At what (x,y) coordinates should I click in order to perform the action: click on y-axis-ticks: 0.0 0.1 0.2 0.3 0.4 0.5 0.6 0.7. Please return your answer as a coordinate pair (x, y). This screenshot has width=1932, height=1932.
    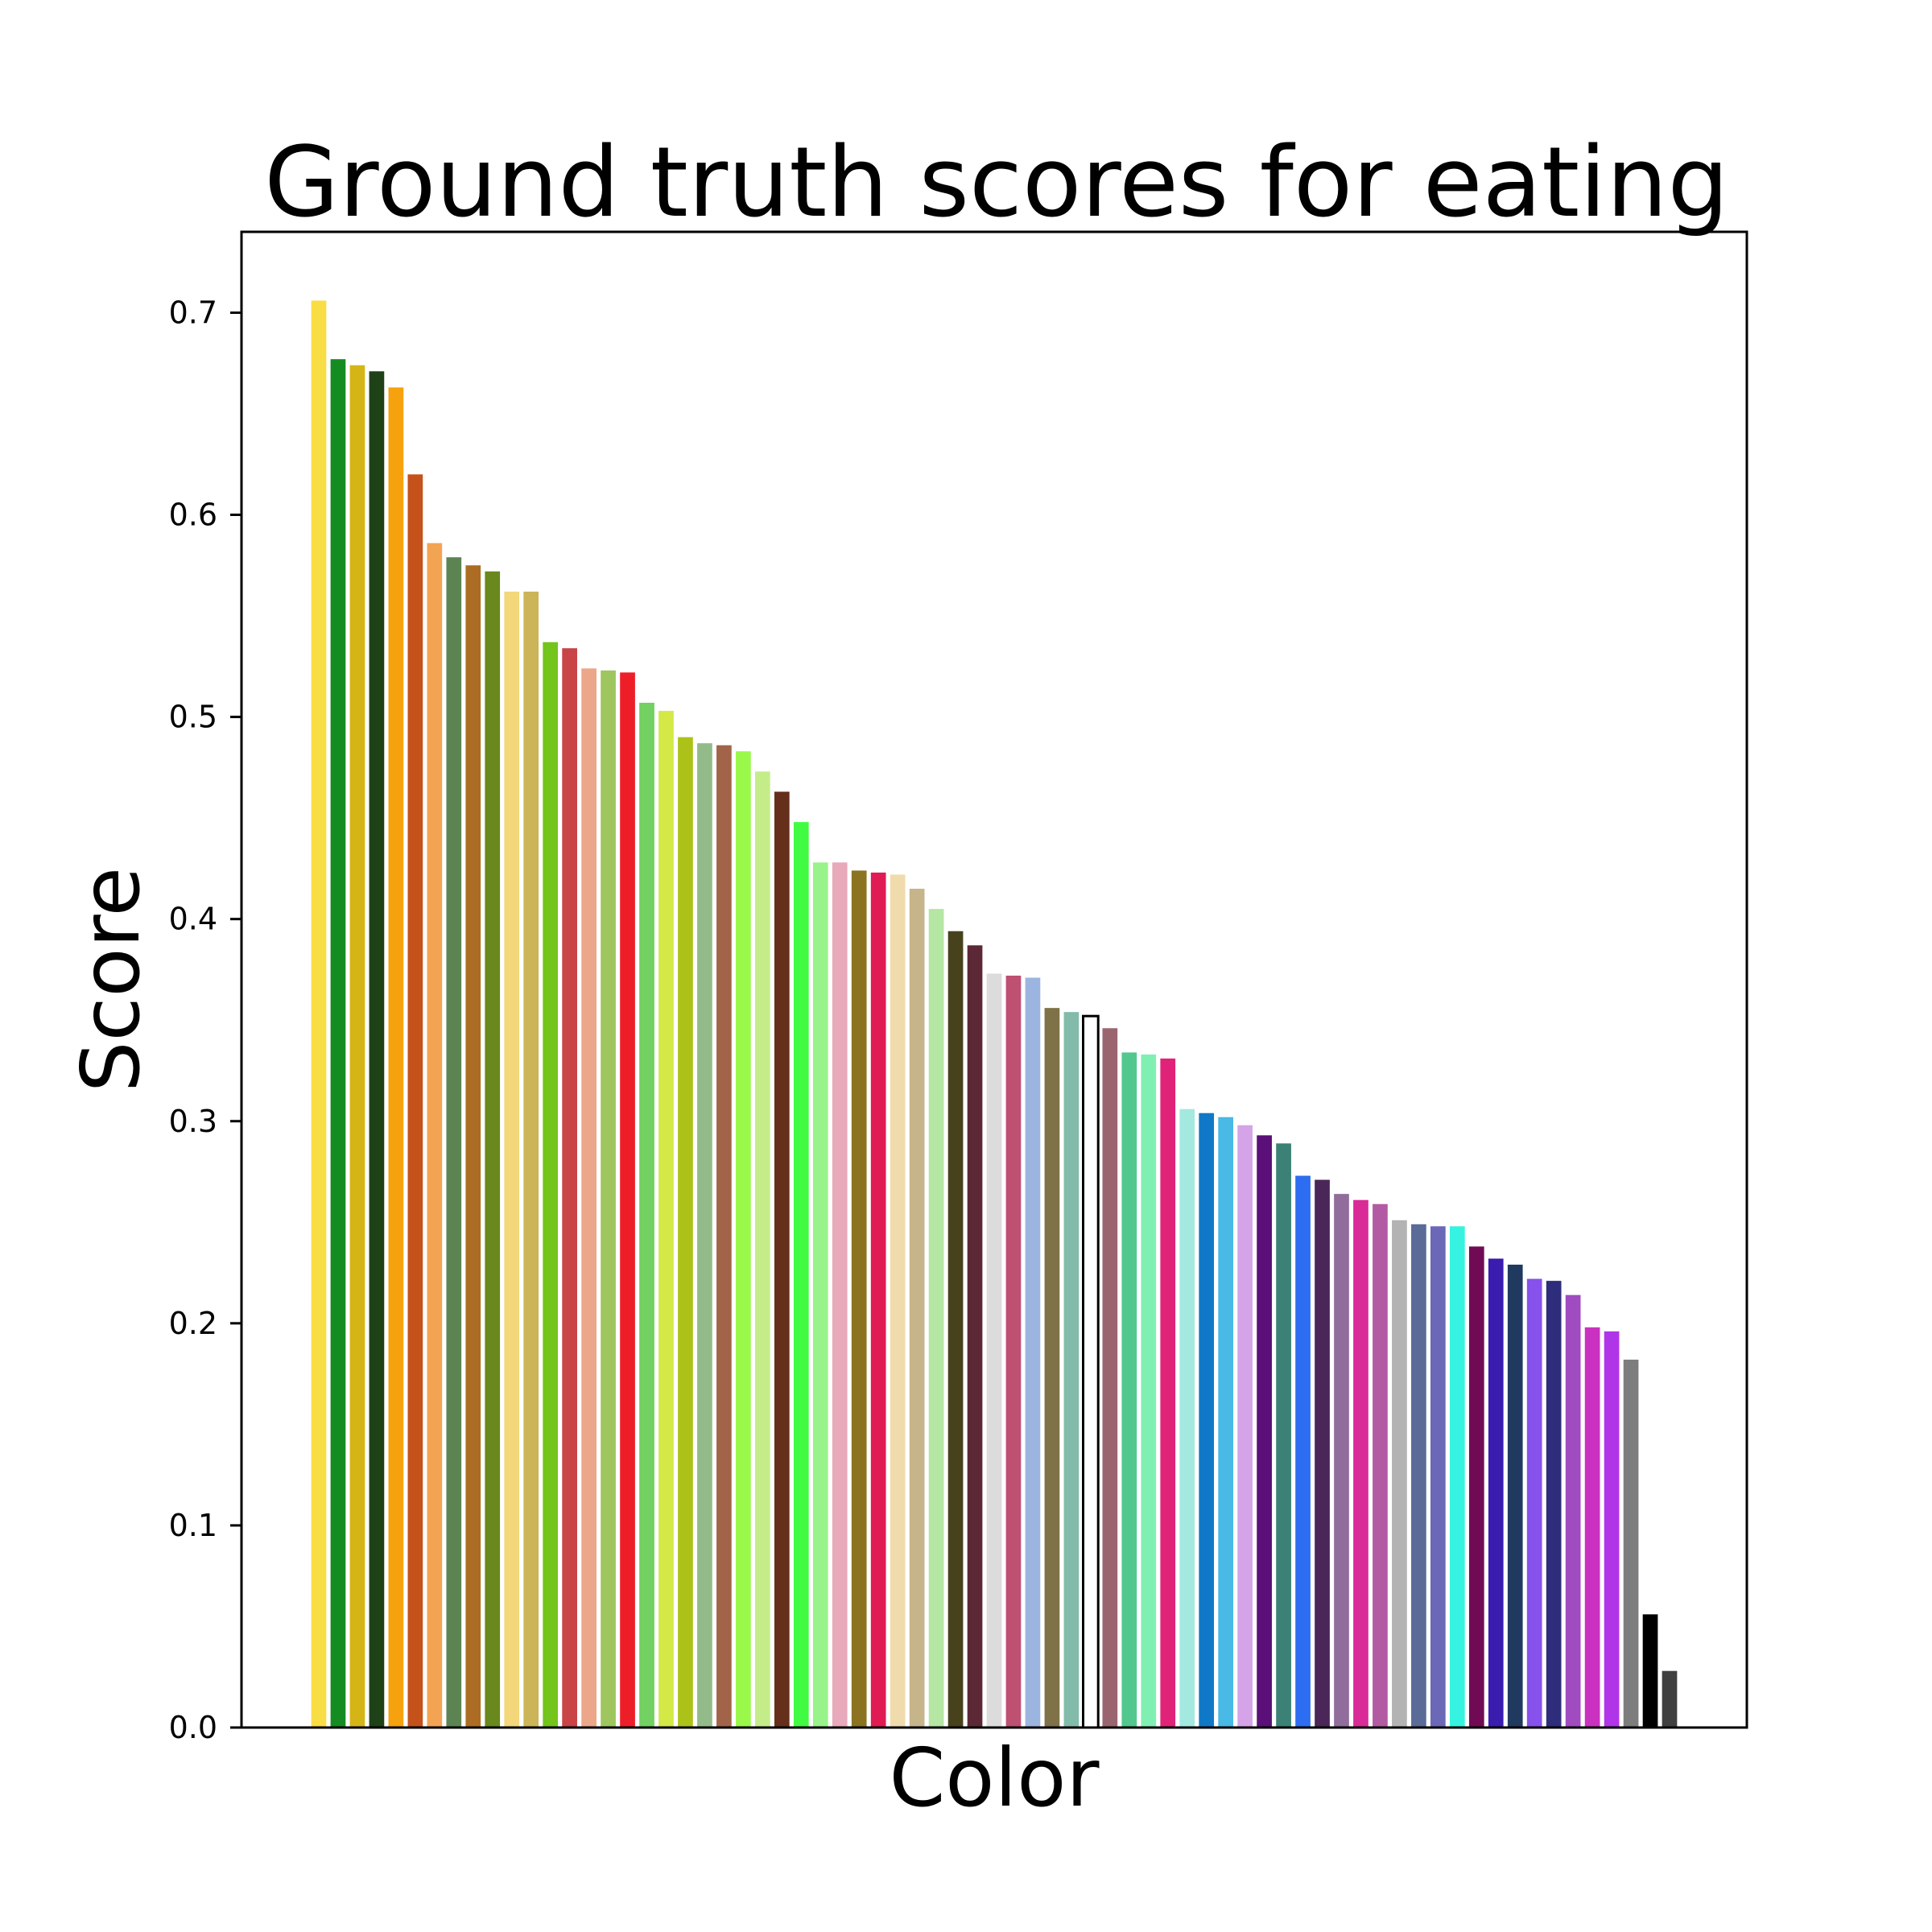
    Looking at the image, I should click on (205, 1020).